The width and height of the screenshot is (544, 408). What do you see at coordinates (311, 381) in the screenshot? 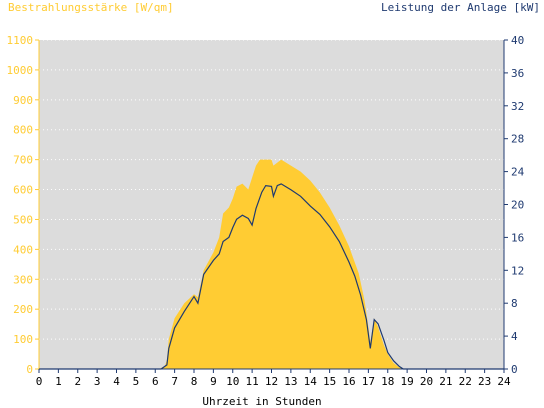
I see `x-tick-label-14: 14` at bounding box center [311, 381].